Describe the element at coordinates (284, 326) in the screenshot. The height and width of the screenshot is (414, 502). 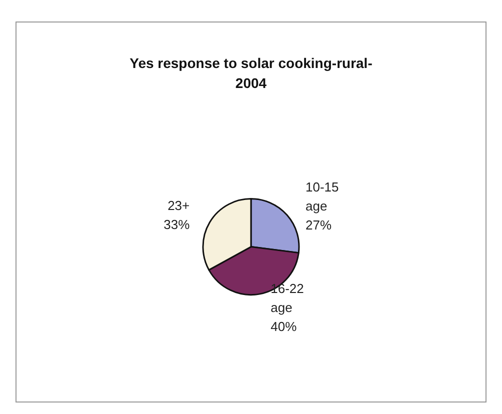
I see `data-label: 40%` at that location.